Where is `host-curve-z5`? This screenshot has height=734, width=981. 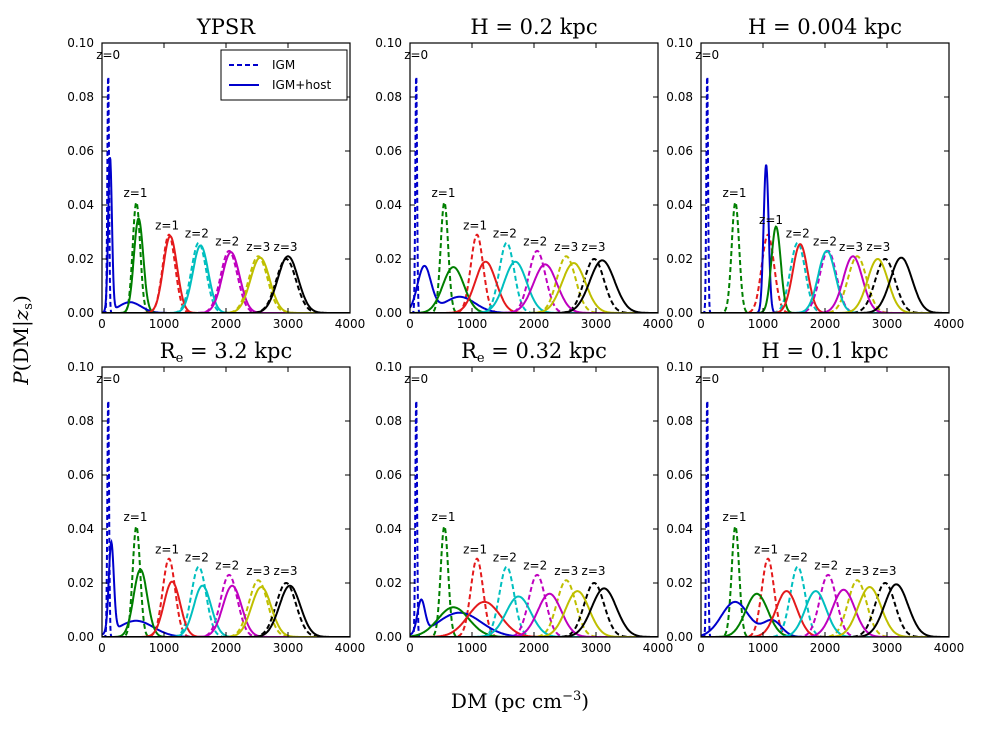 host-curve-z5 is located at coordinates (825, 285).